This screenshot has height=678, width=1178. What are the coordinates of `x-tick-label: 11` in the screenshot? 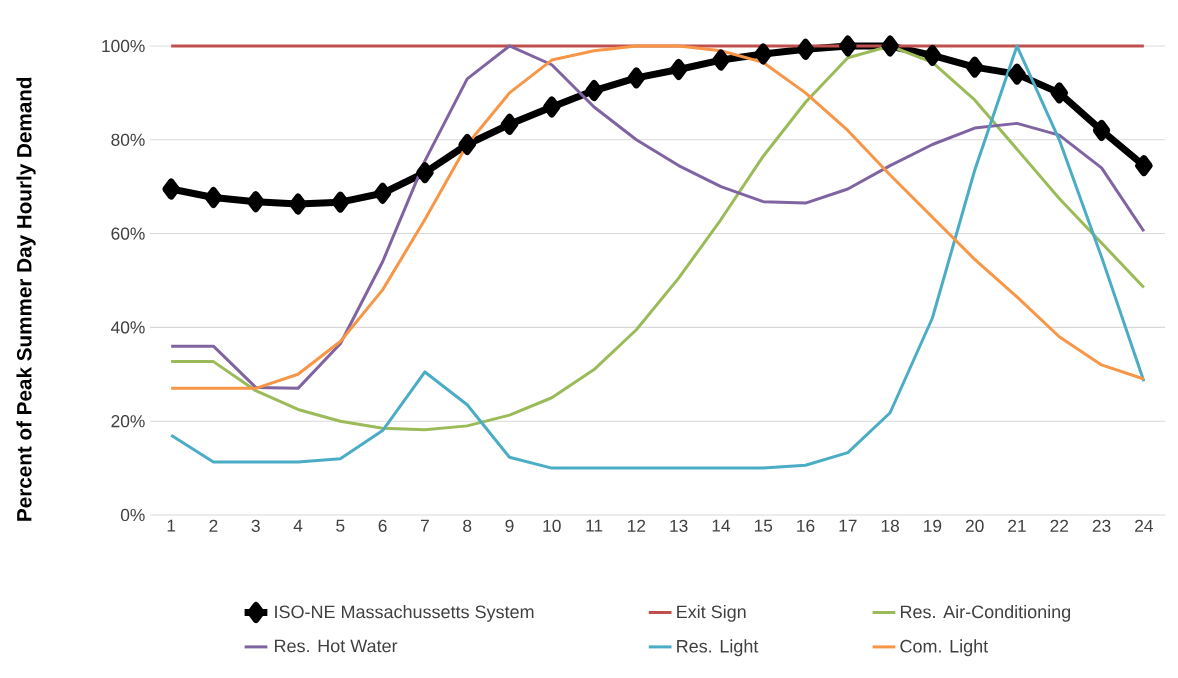 It's located at (594, 525).